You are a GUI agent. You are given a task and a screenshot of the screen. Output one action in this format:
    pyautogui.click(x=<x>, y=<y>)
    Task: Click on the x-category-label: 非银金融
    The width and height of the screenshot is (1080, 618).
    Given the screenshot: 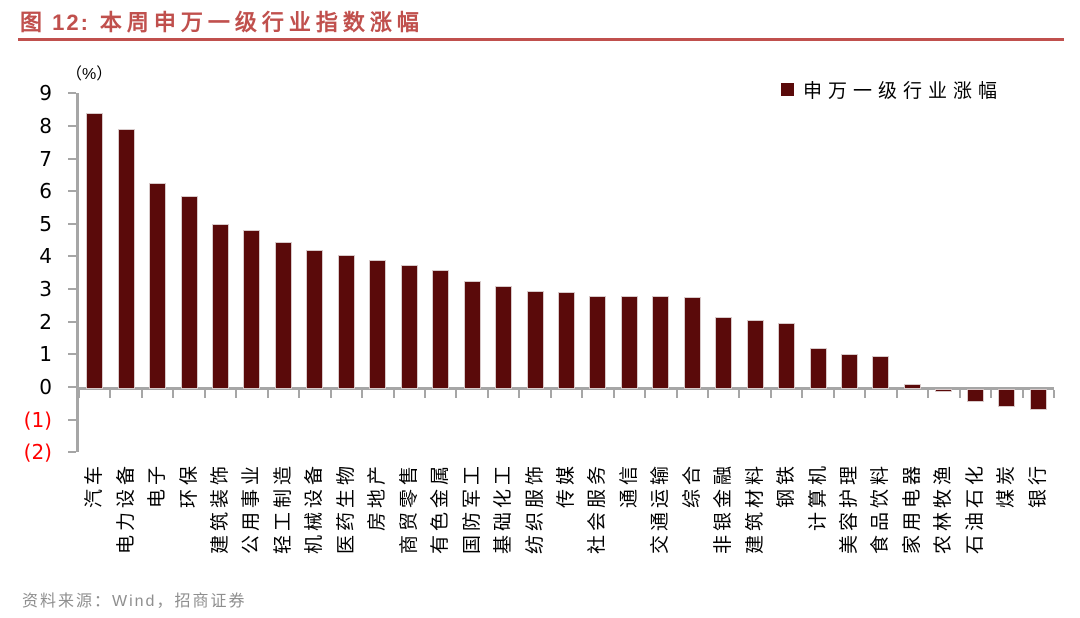 What is the action you would take?
    pyautogui.click(x=724, y=508)
    